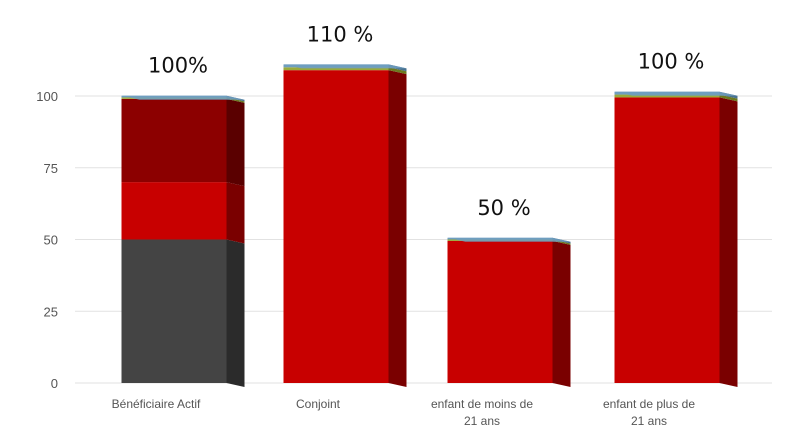 This screenshot has height=445, width=792. Describe the element at coordinates (503, 208) in the screenshot. I see `data-label: 50 %` at that location.